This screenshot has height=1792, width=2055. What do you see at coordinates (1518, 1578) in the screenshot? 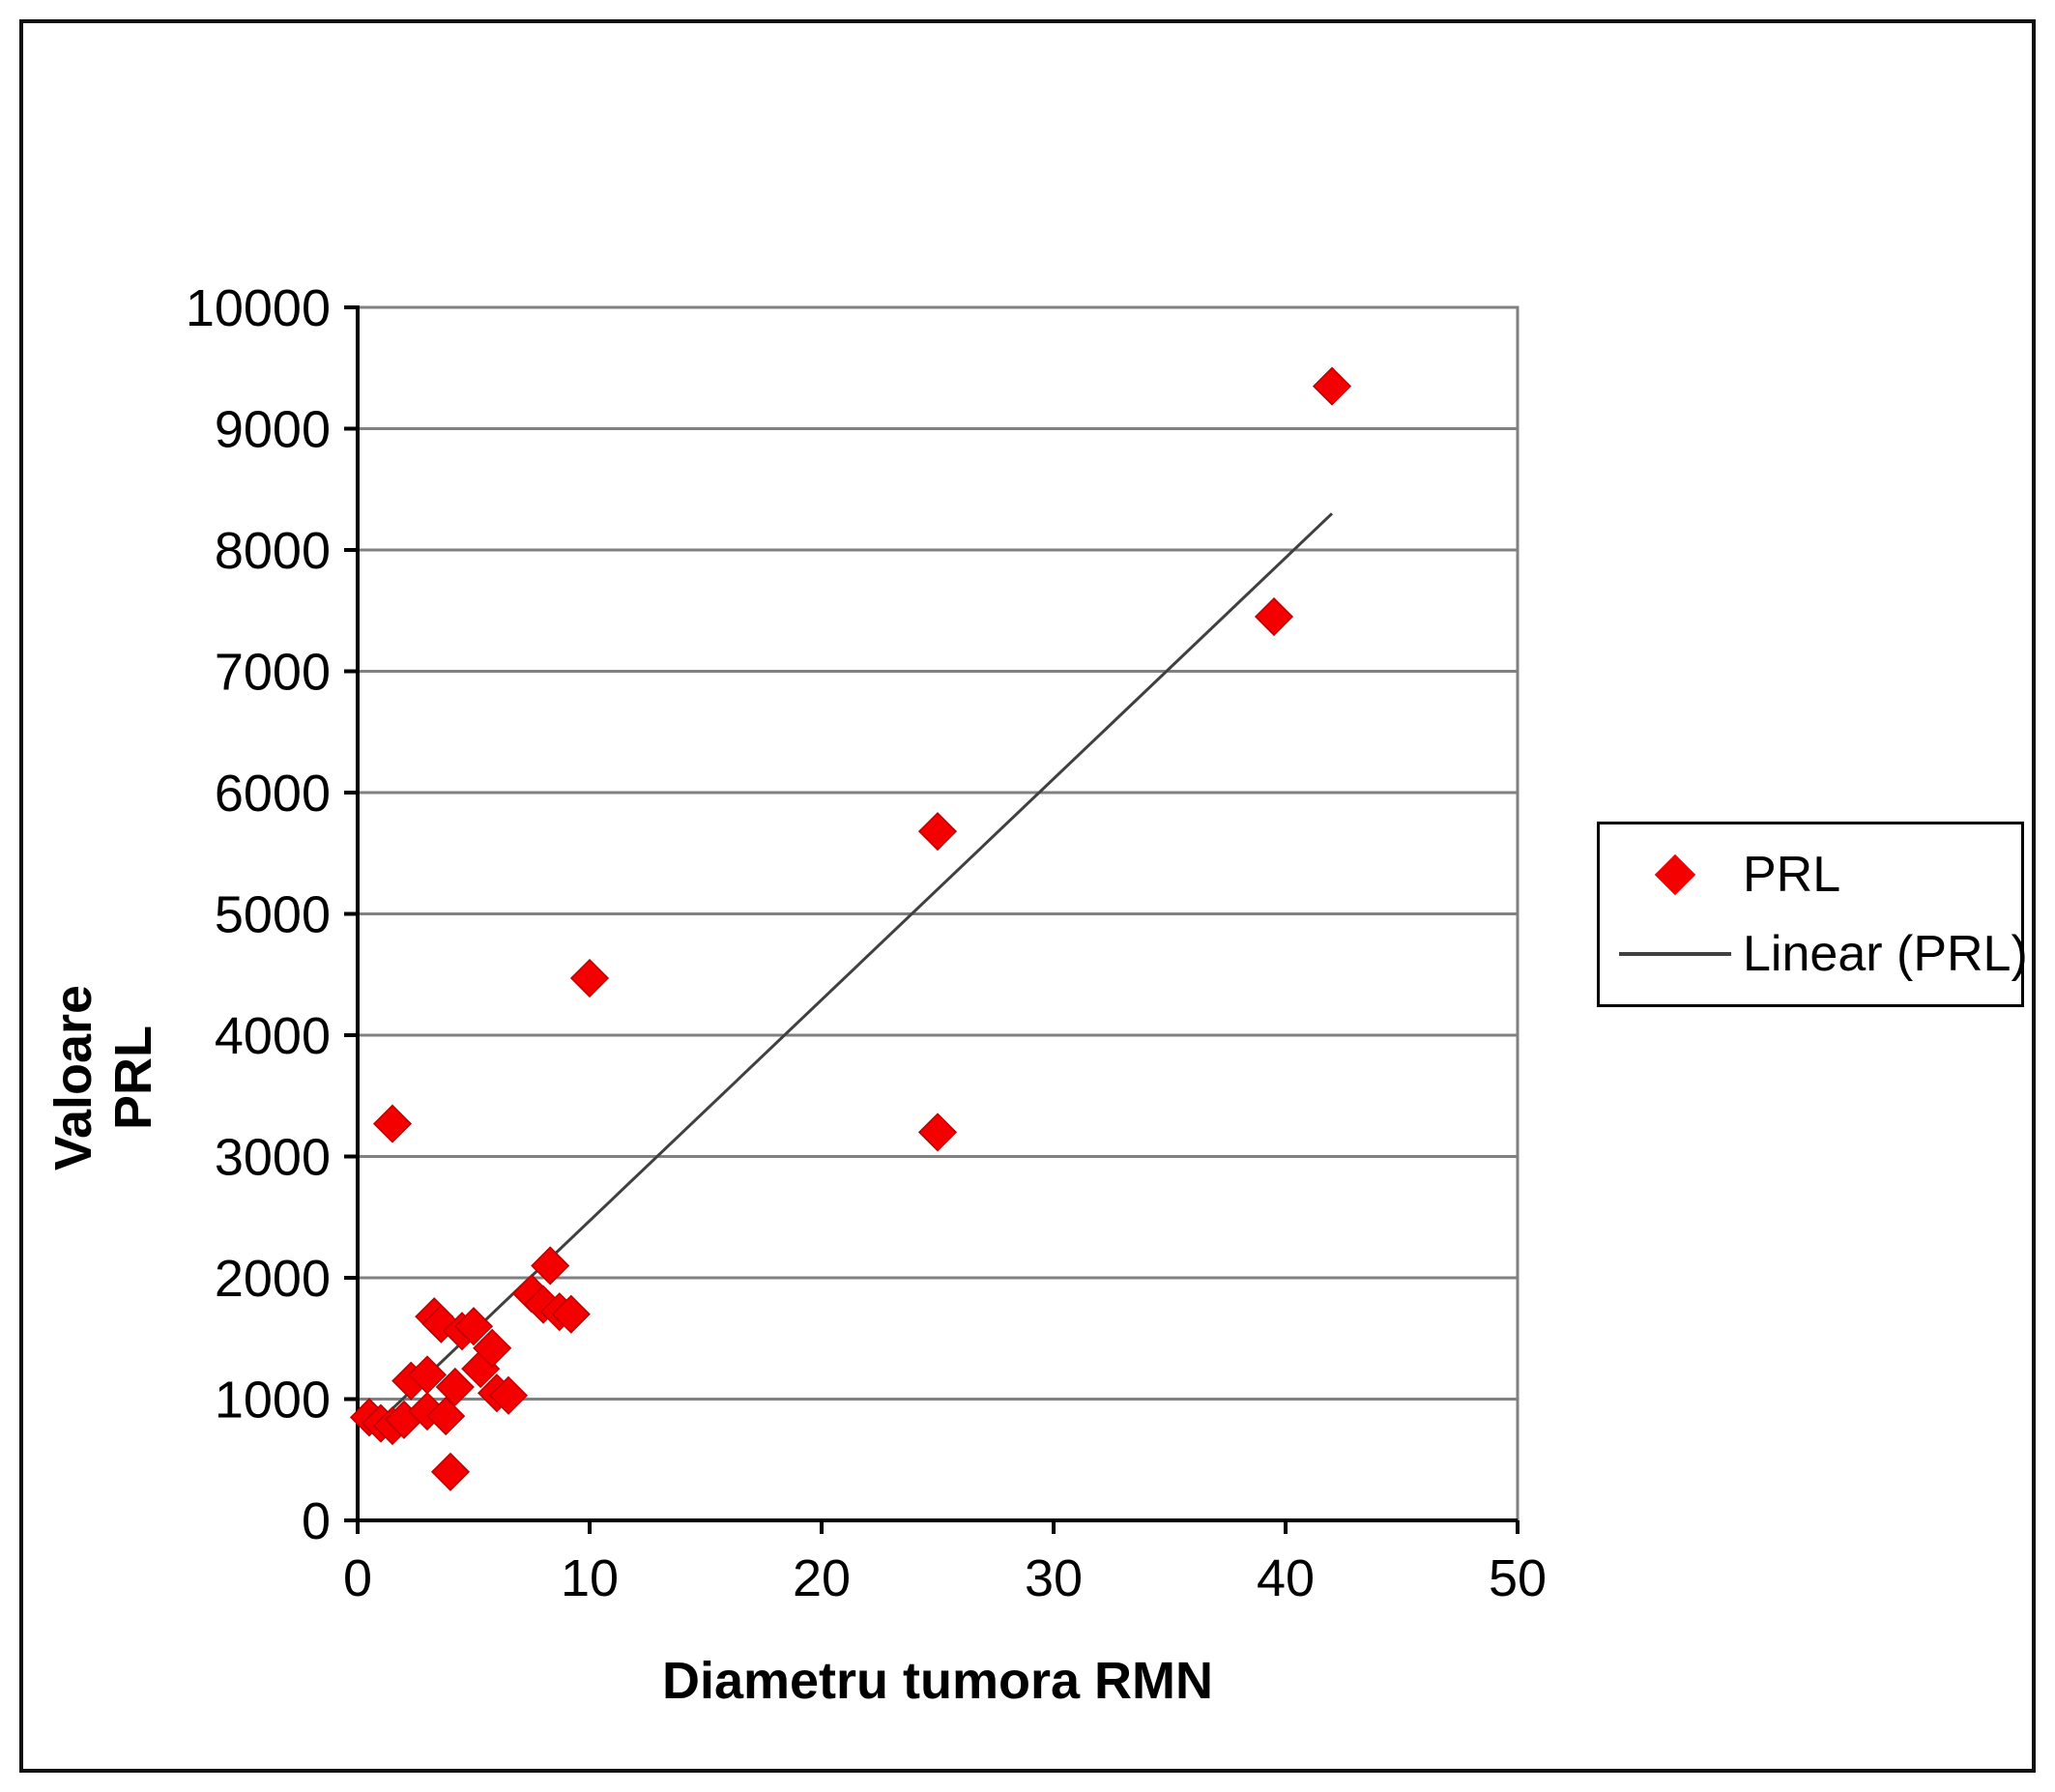
I see `svg-text: 50` at bounding box center [1518, 1578].